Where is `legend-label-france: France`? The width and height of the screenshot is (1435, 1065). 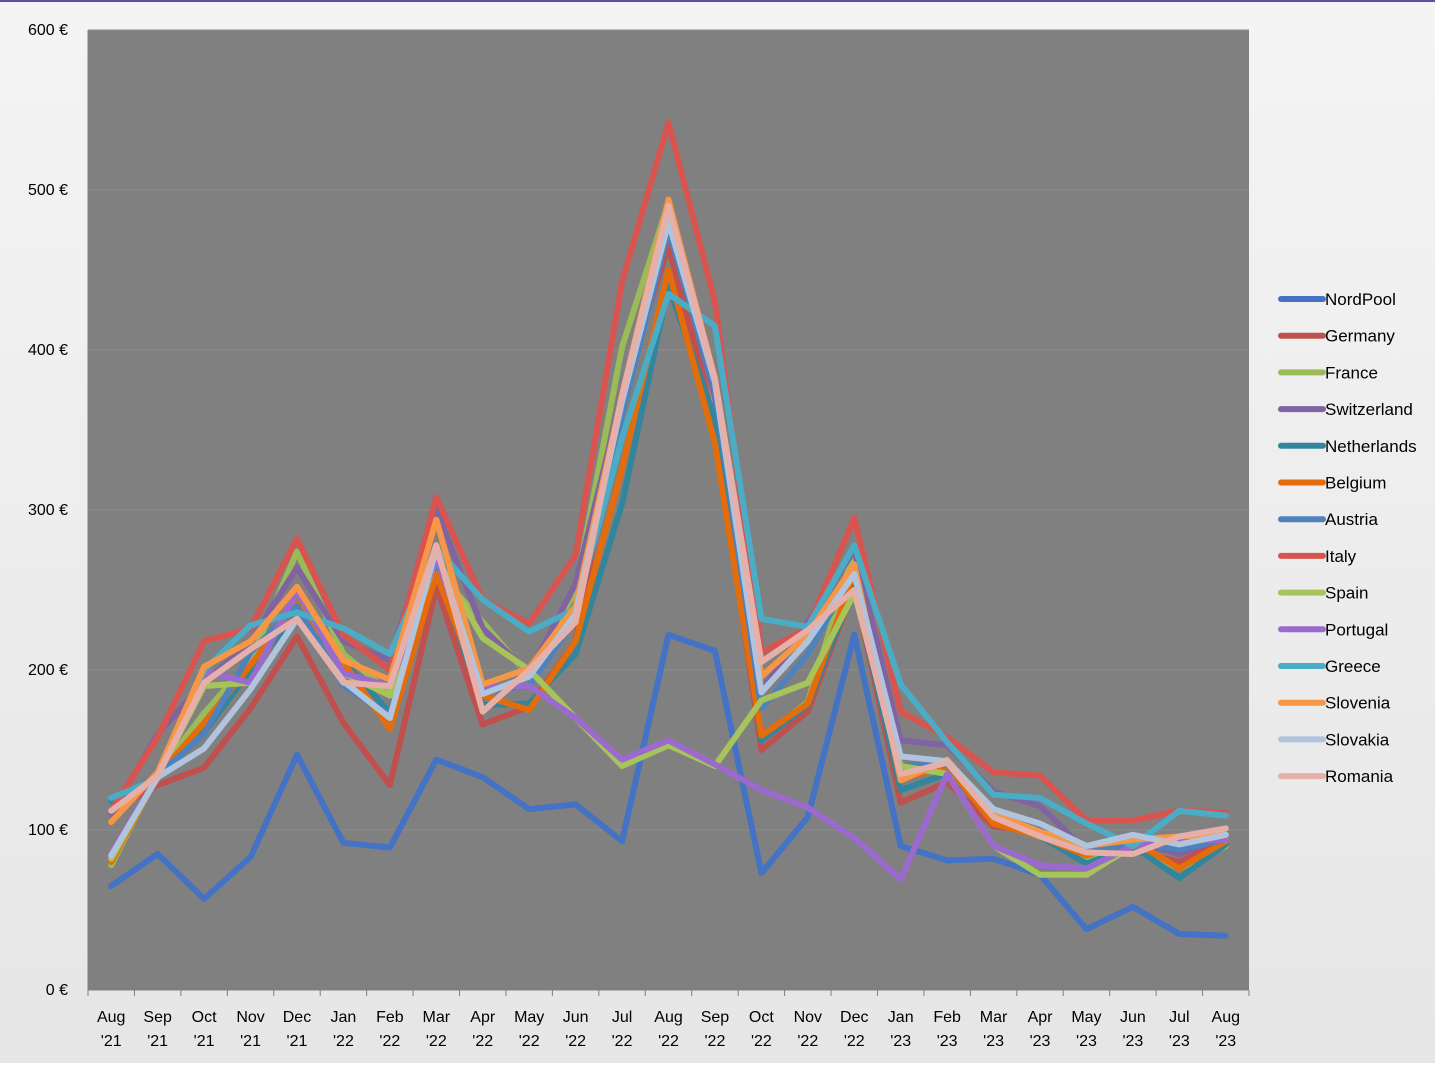 legend-label-france: France is located at coordinates (1351, 372).